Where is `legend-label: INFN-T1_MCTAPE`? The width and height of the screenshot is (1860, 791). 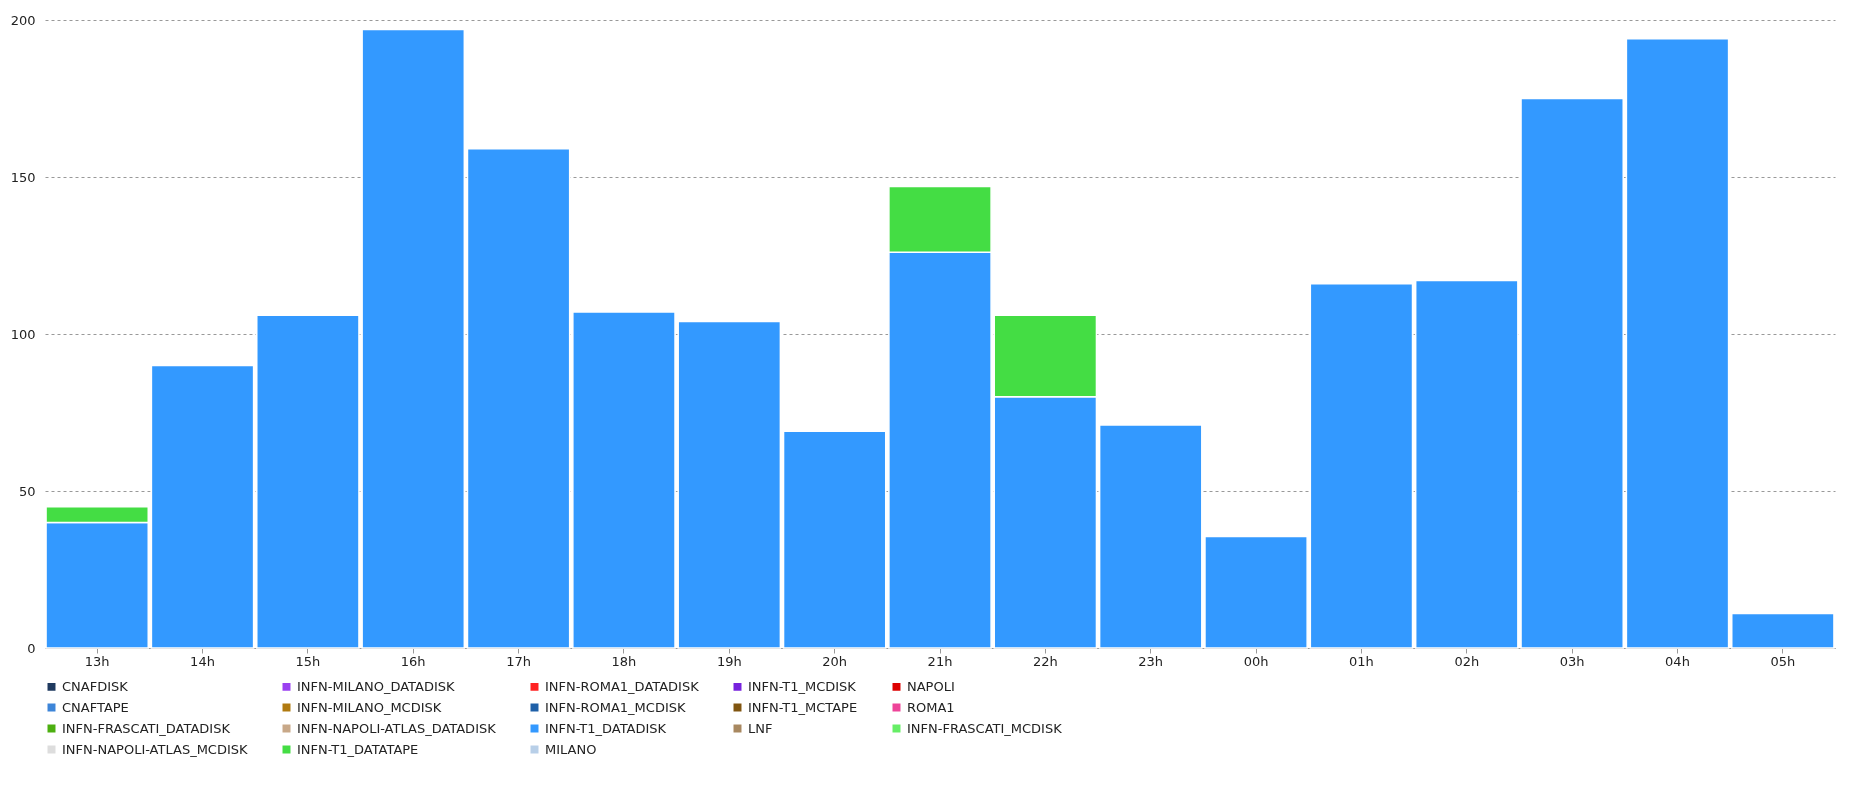 legend-label: INFN-T1_MCTAPE is located at coordinates (803, 707).